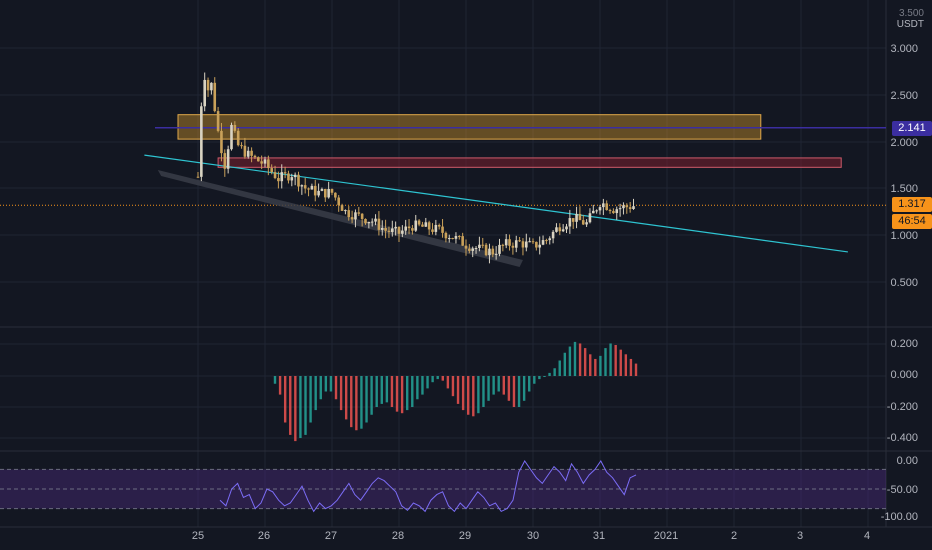 Image resolution: width=932 pixels, height=550 pixels. I want to click on time-label-3: 3, so click(800, 536).